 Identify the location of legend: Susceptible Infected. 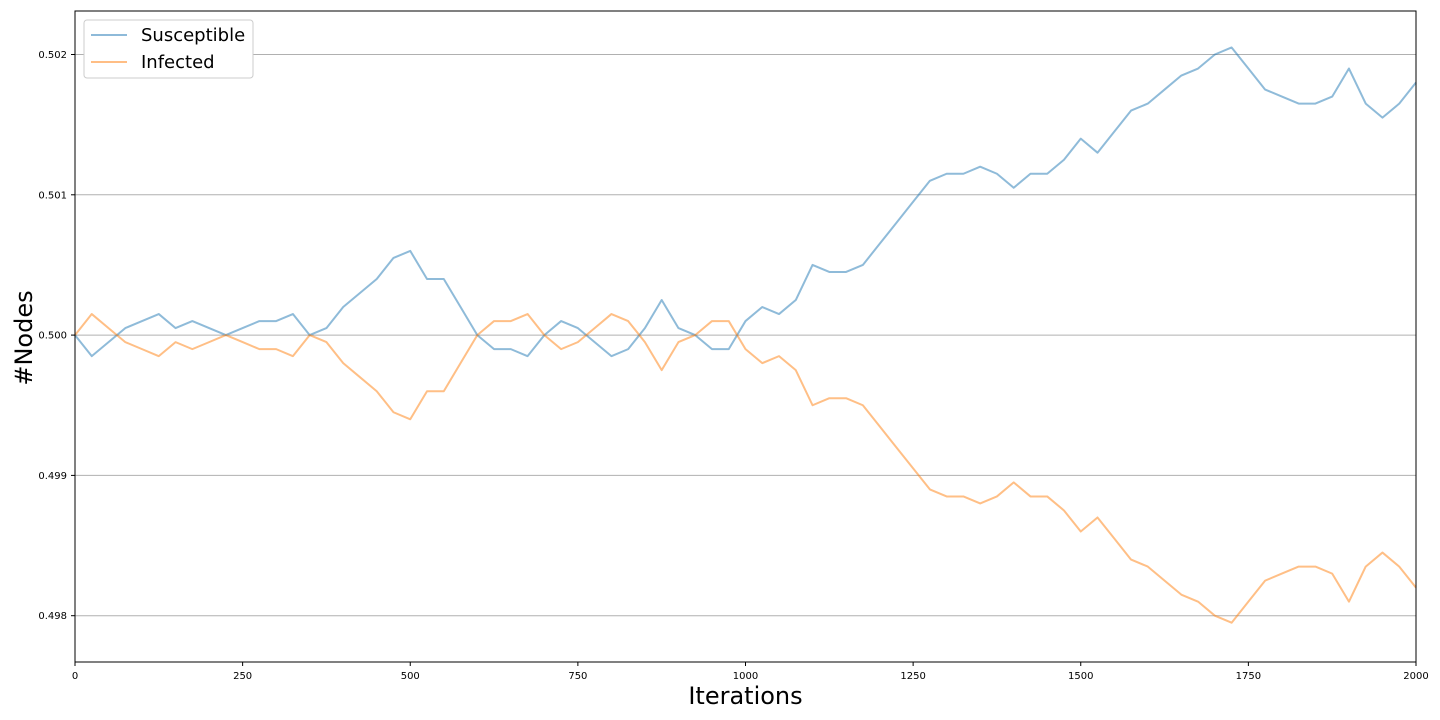
(168, 49).